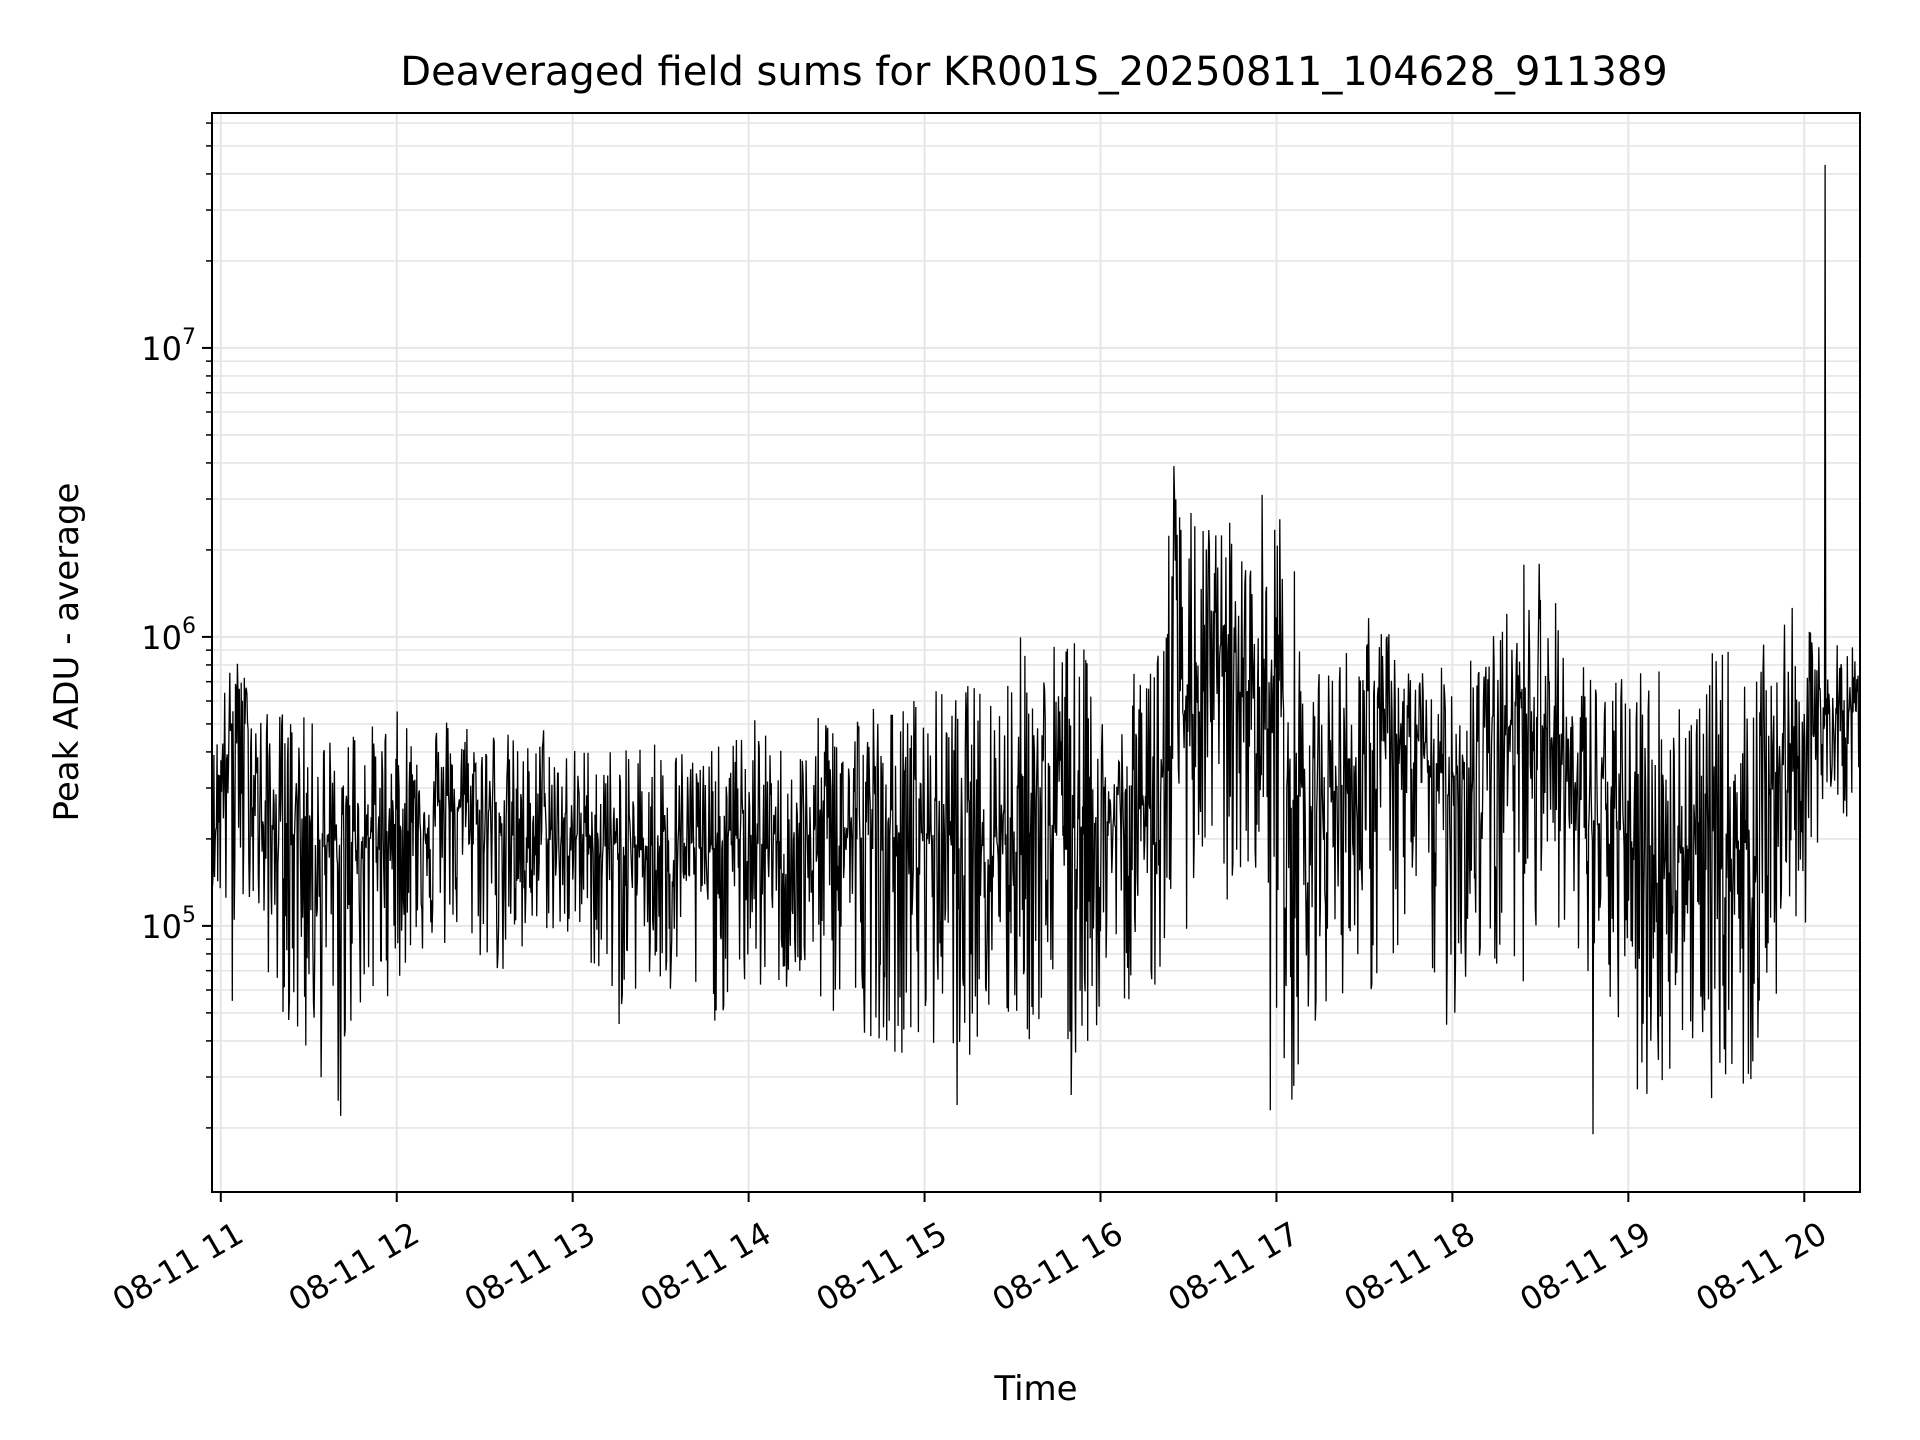 This screenshot has width=1920, height=1440. What do you see at coordinates (168, 635) in the screenshot?
I see `y-tick-label: 10⁶` at bounding box center [168, 635].